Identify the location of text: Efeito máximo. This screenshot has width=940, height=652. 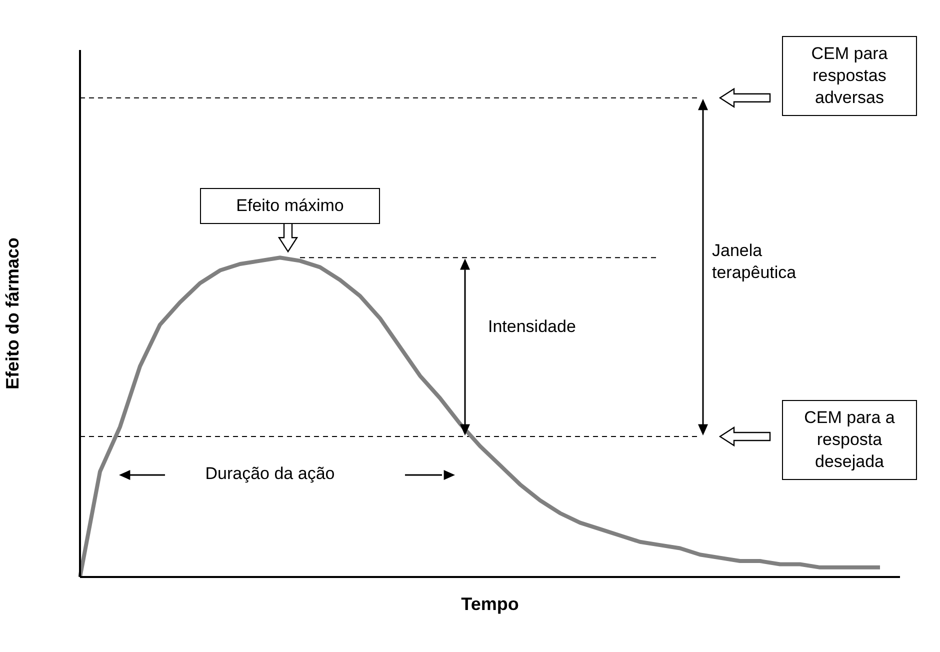
(290, 206).